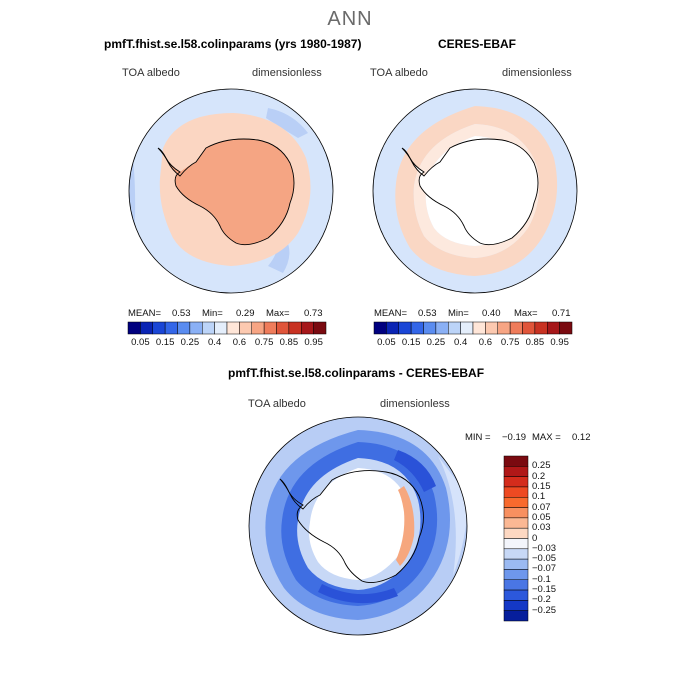  I want to click on obs-colorbar-tick-label: 0.75, so click(510, 342).